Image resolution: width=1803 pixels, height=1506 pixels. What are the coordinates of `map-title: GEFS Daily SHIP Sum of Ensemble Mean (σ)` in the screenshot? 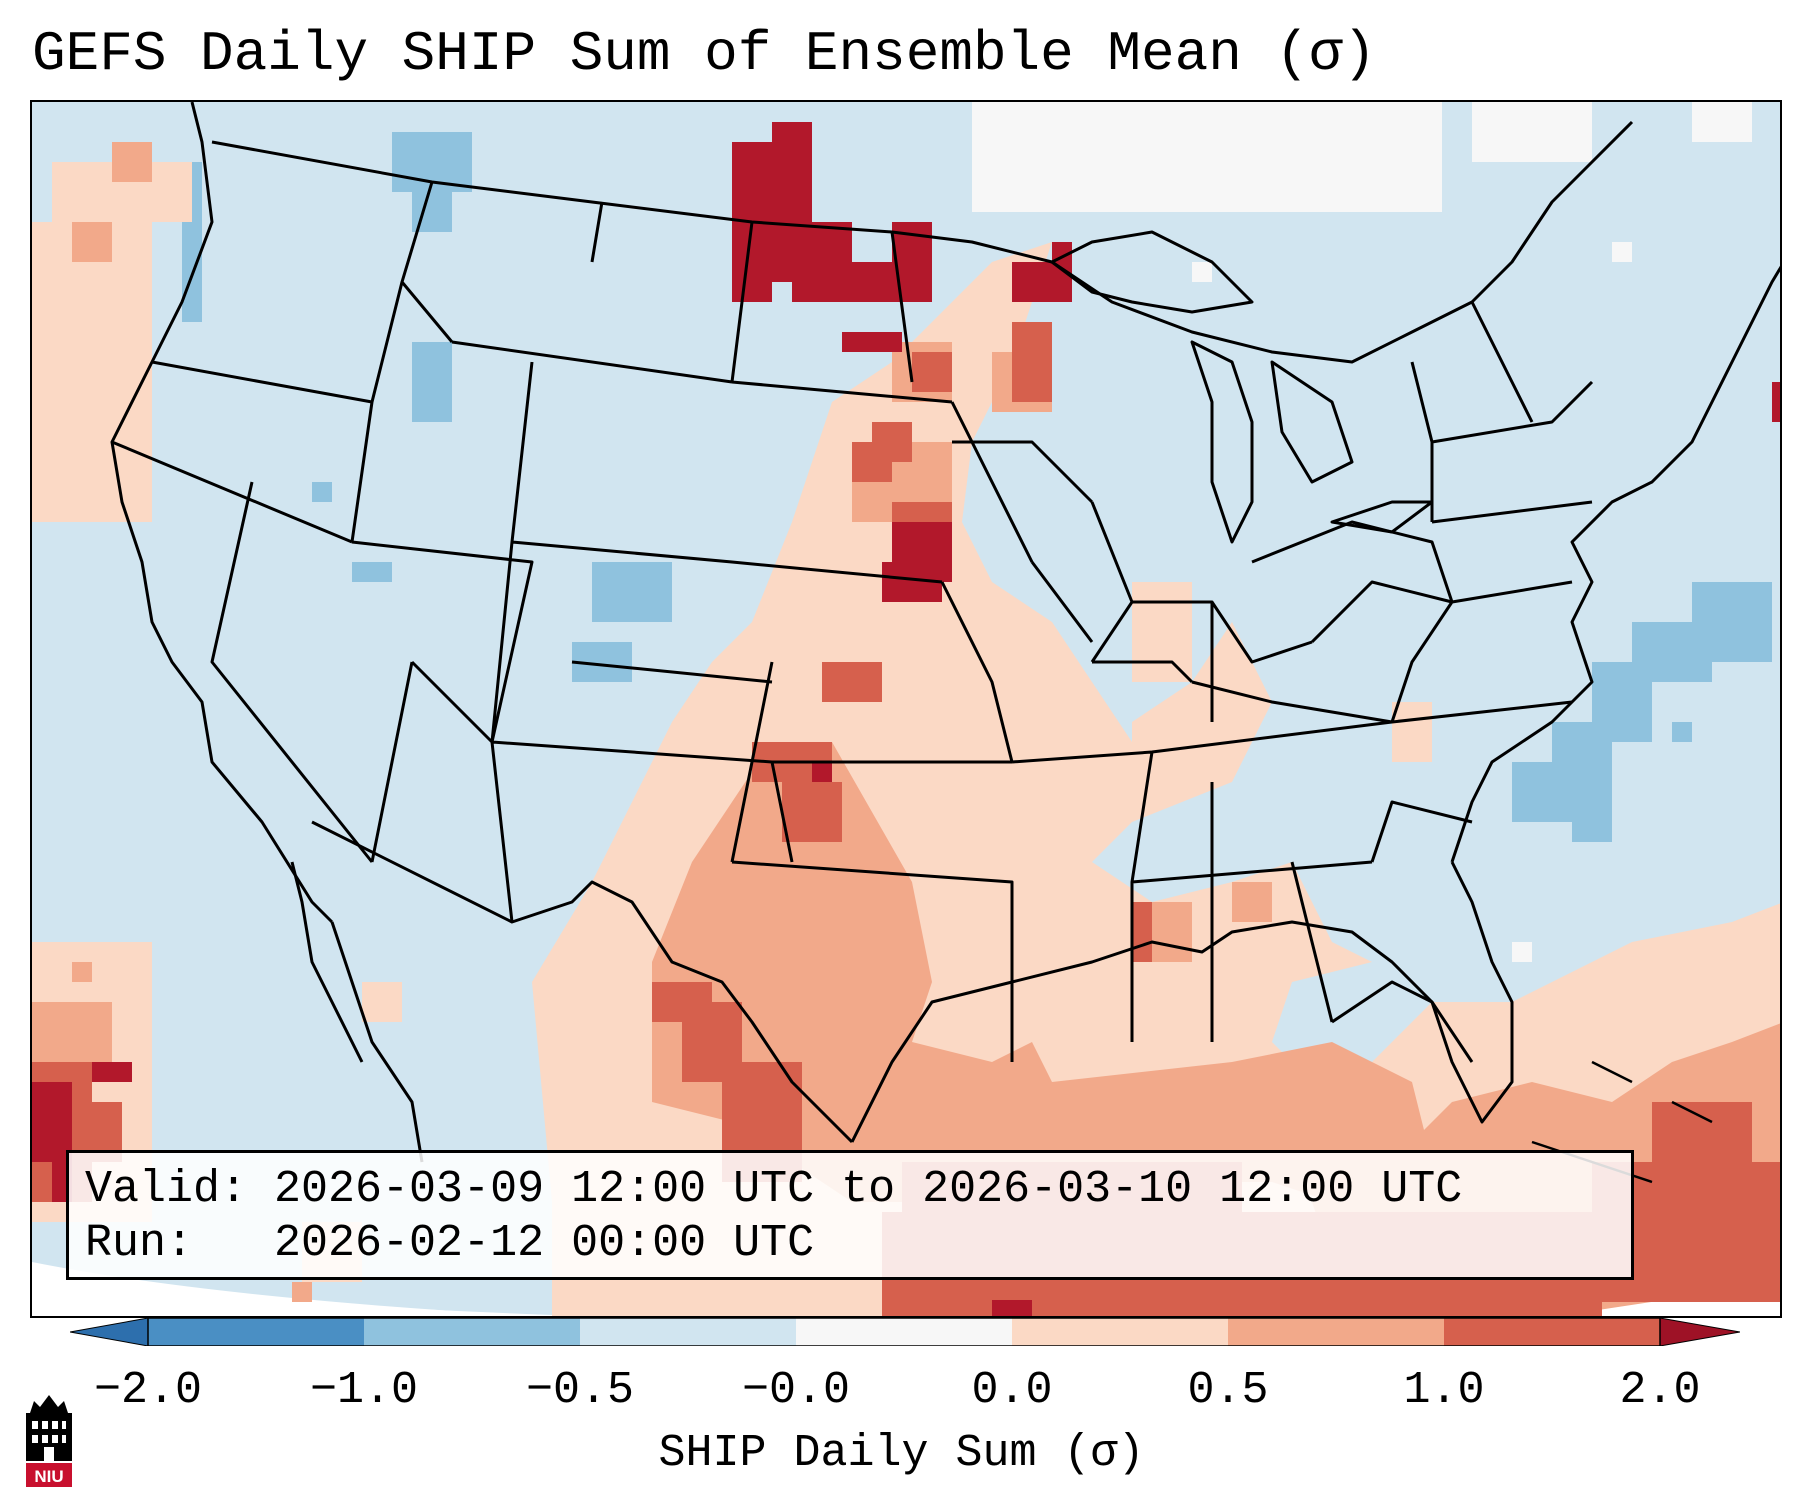 It's located at (704, 54).